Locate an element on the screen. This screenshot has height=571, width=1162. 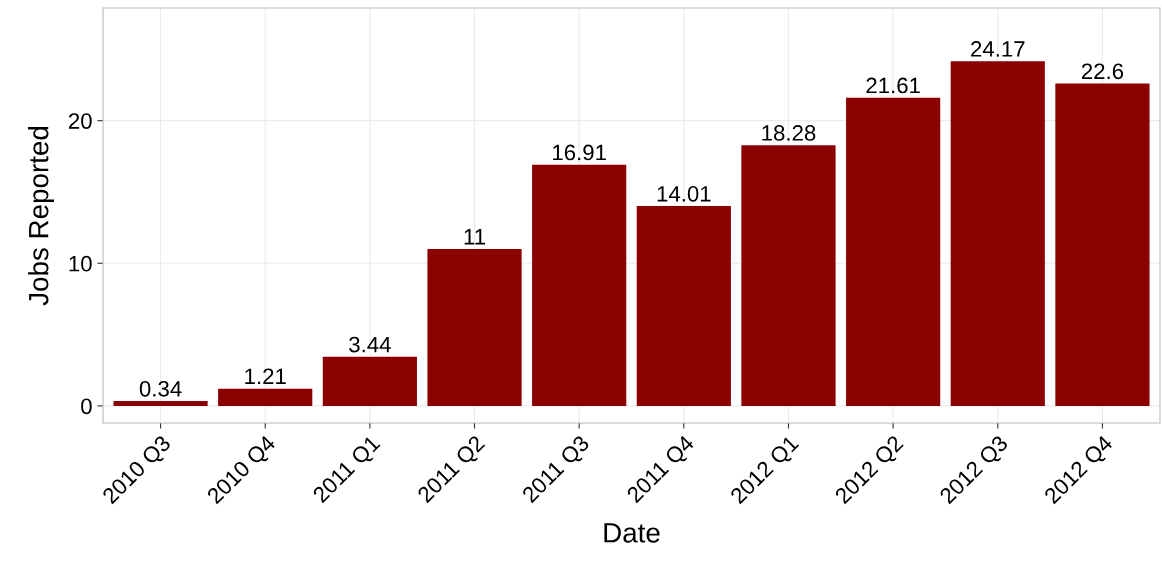
data-label: 3.44 is located at coordinates (370, 344).